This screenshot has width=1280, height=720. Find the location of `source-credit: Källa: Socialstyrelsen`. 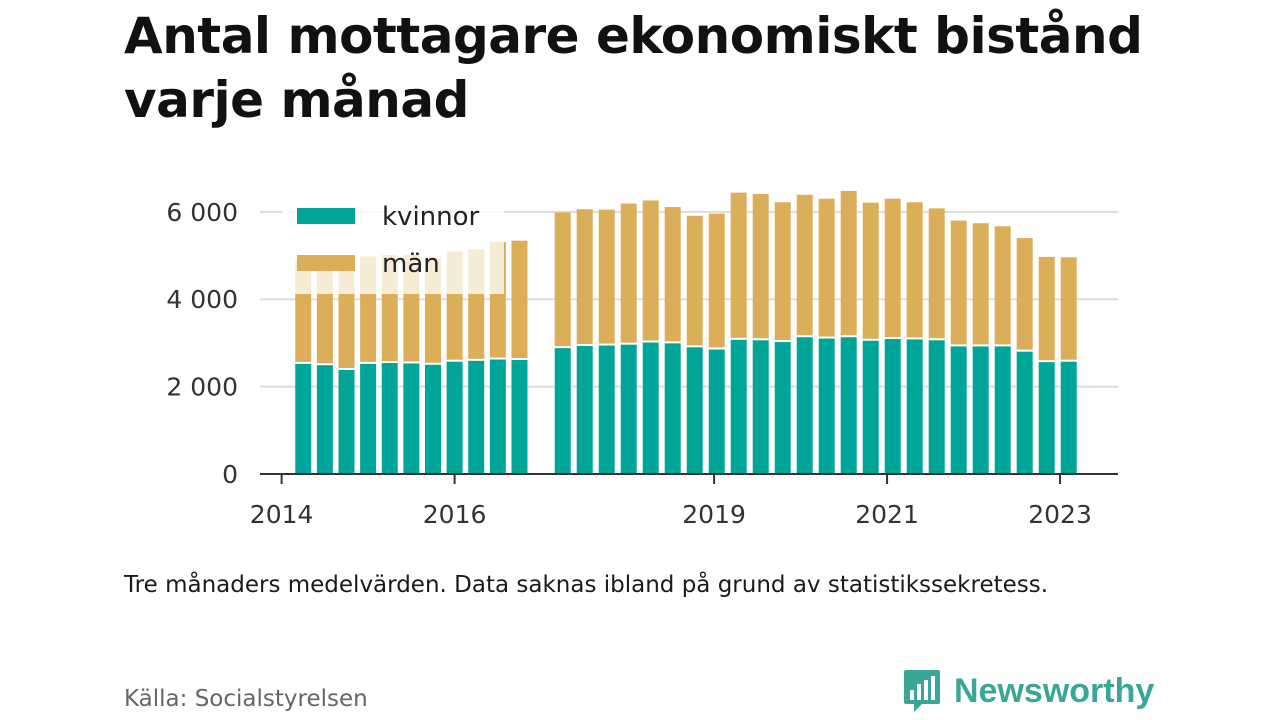

source-credit: Källa: Socialstyrelsen is located at coordinates (246, 699).